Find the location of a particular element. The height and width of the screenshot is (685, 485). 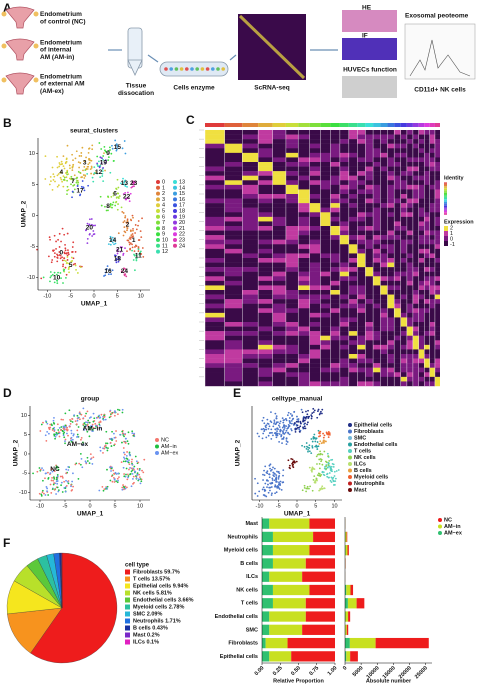

legend-label: Myeloid cells 2.78% is located at coordinates (158, 607).